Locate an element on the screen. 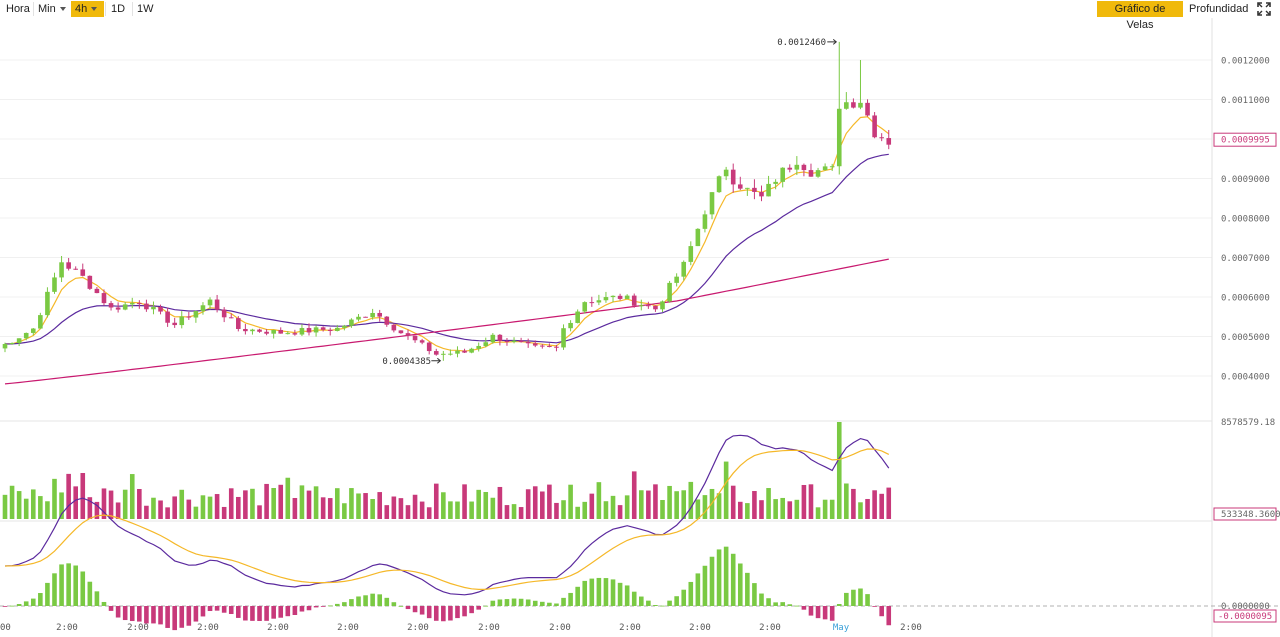  interval-4h-button: 4h is located at coordinates (87, 9).